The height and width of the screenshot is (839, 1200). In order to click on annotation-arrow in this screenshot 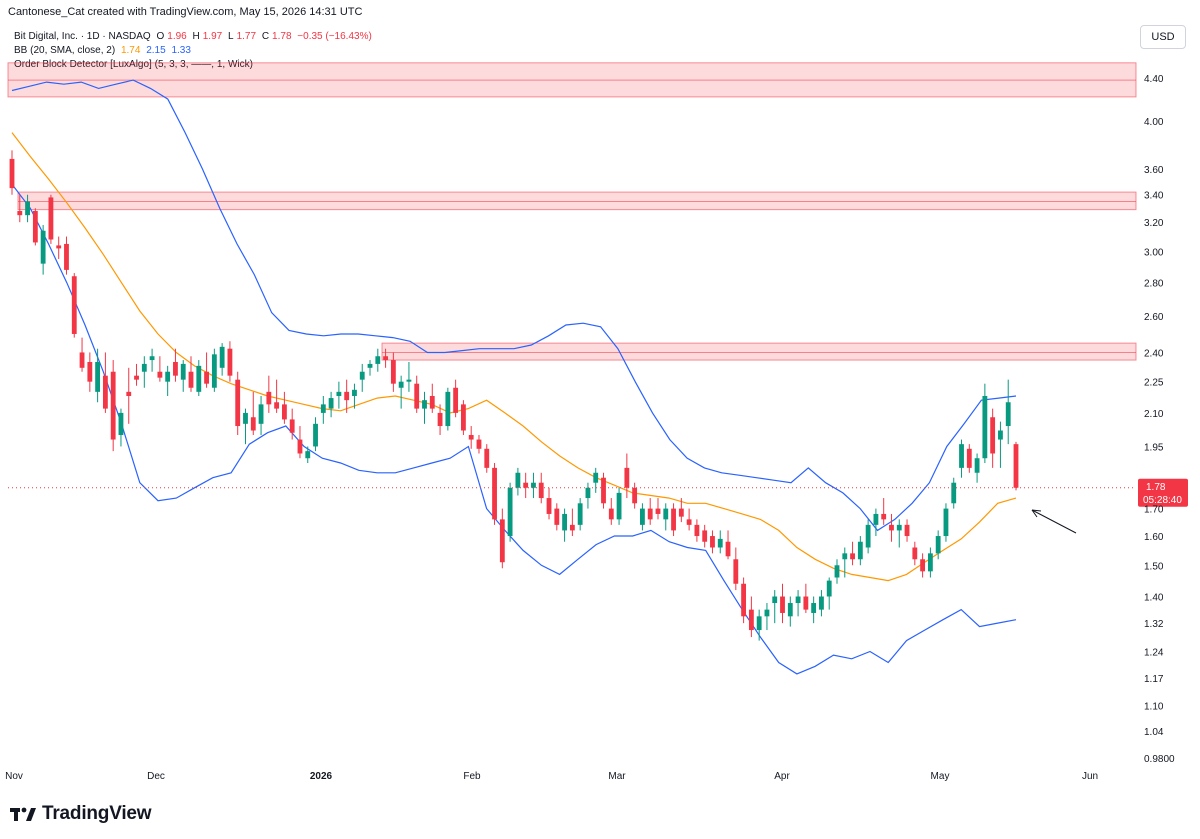, I will do `click(1054, 521)`.